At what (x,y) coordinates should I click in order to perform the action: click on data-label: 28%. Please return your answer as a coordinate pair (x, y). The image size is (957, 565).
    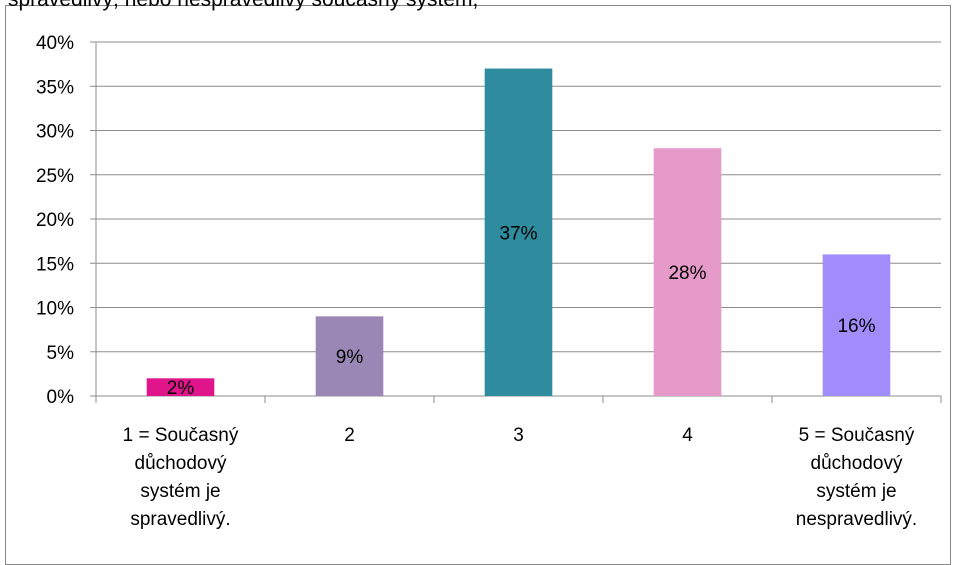
    Looking at the image, I should click on (687, 273).